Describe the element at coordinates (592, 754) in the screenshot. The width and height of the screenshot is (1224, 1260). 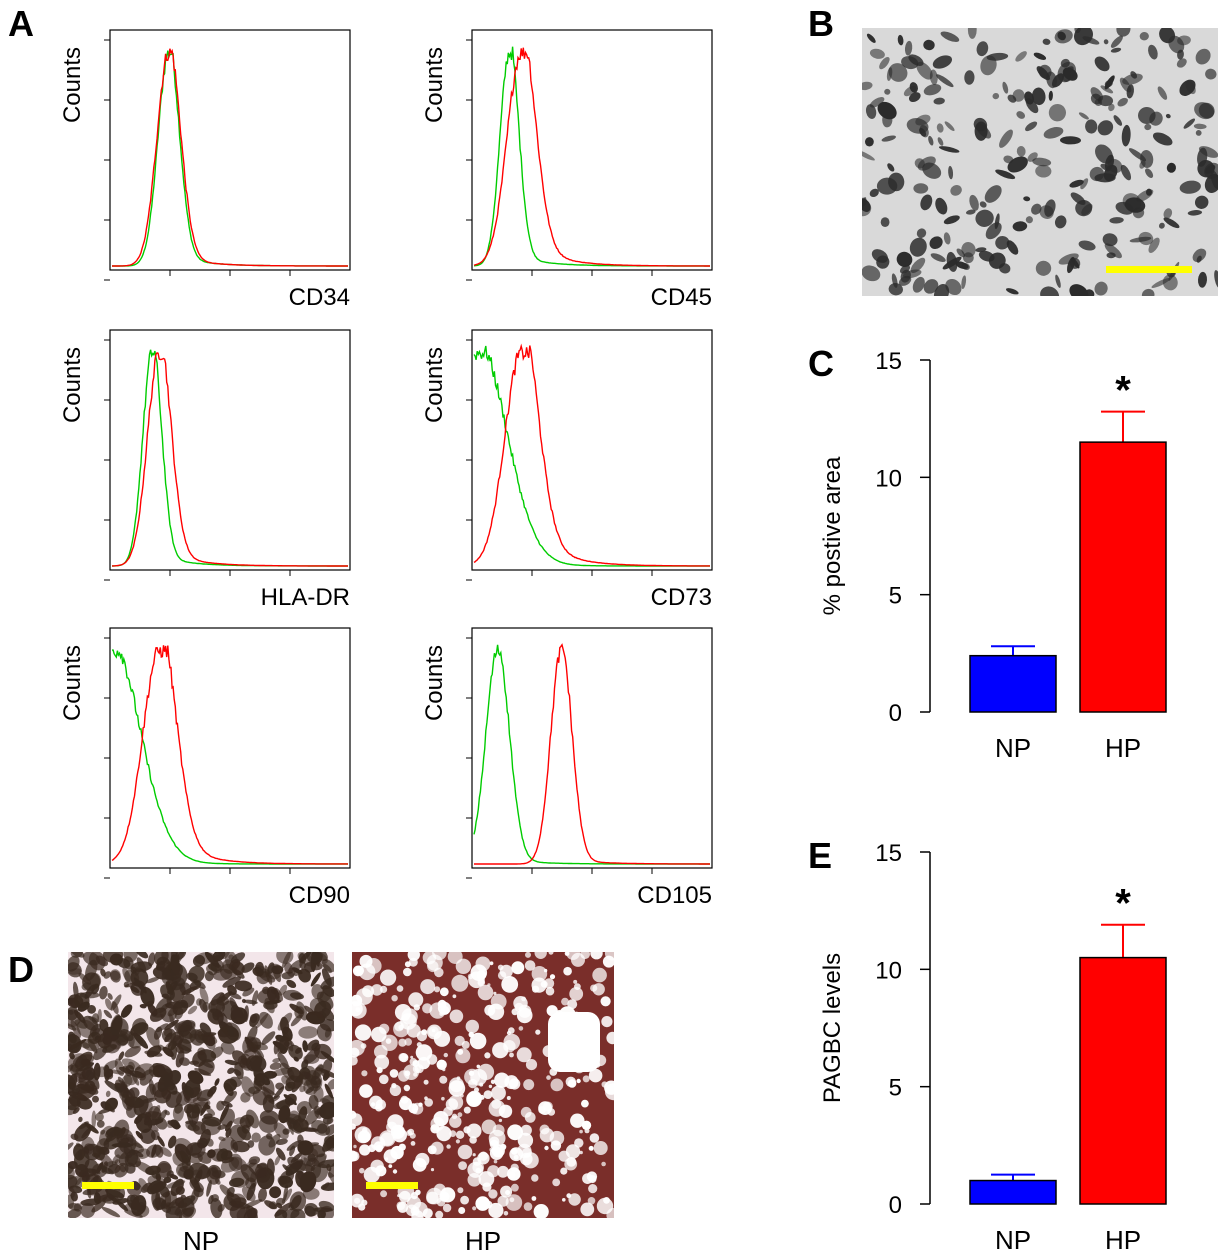
I see `histogram-series-red` at that location.